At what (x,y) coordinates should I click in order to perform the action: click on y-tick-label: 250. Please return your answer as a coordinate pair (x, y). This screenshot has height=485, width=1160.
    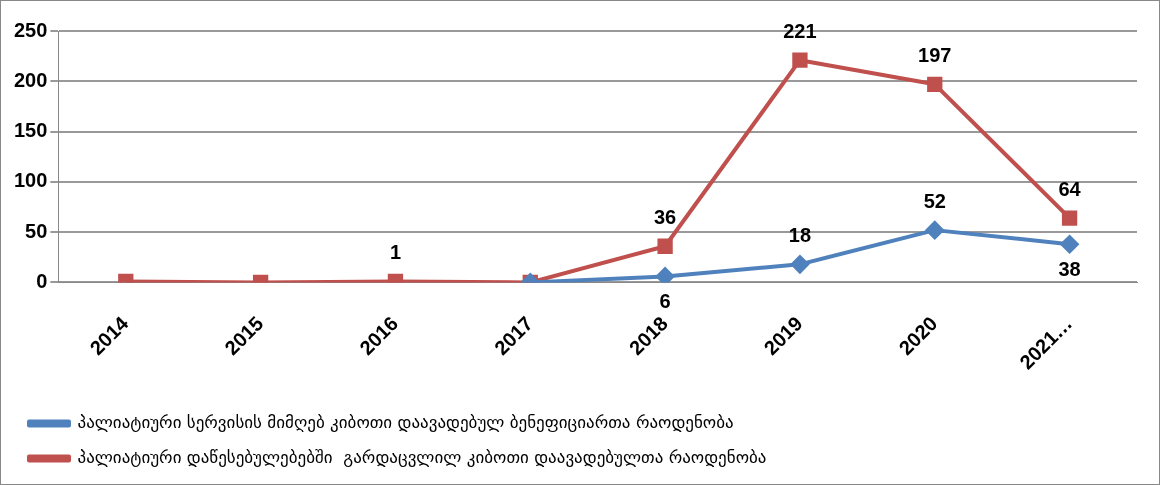
    Looking at the image, I should click on (30, 29).